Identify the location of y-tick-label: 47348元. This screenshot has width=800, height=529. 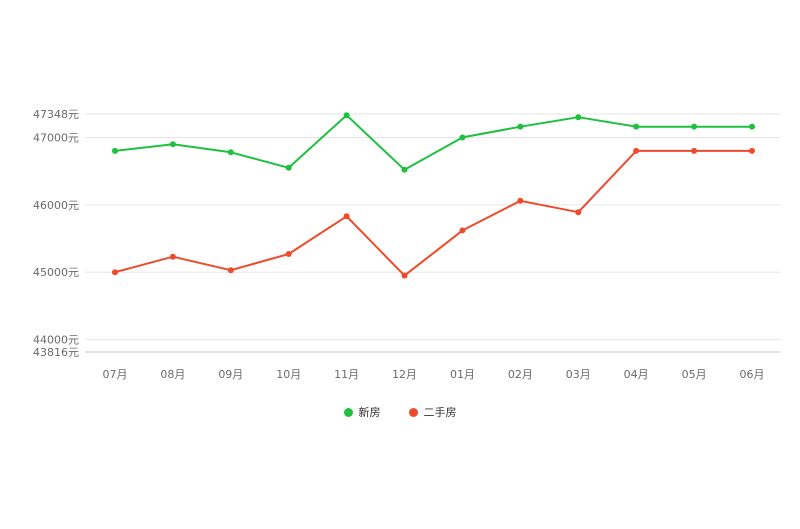
(56, 114).